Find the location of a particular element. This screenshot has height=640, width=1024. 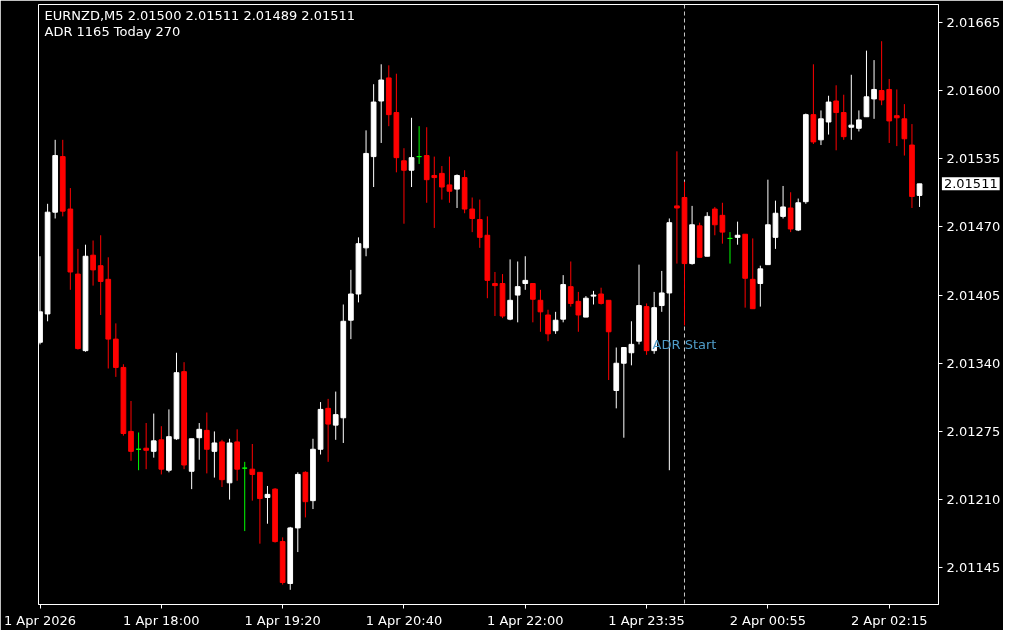

x-tick-label: 1 Apr 19:20 is located at coordinates (282, 620).